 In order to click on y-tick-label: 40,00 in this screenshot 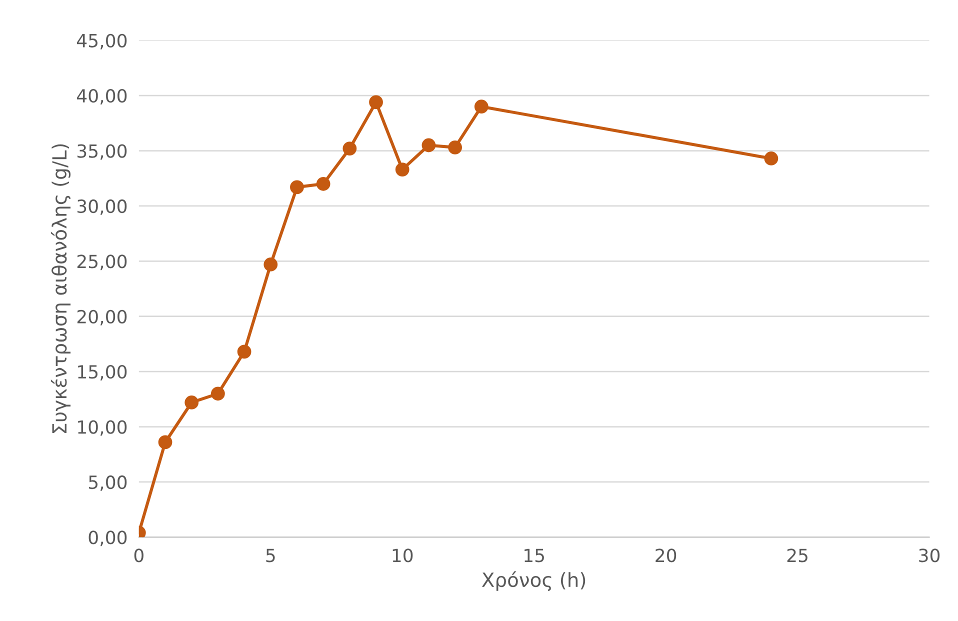, I will do `click(101, 97)`.